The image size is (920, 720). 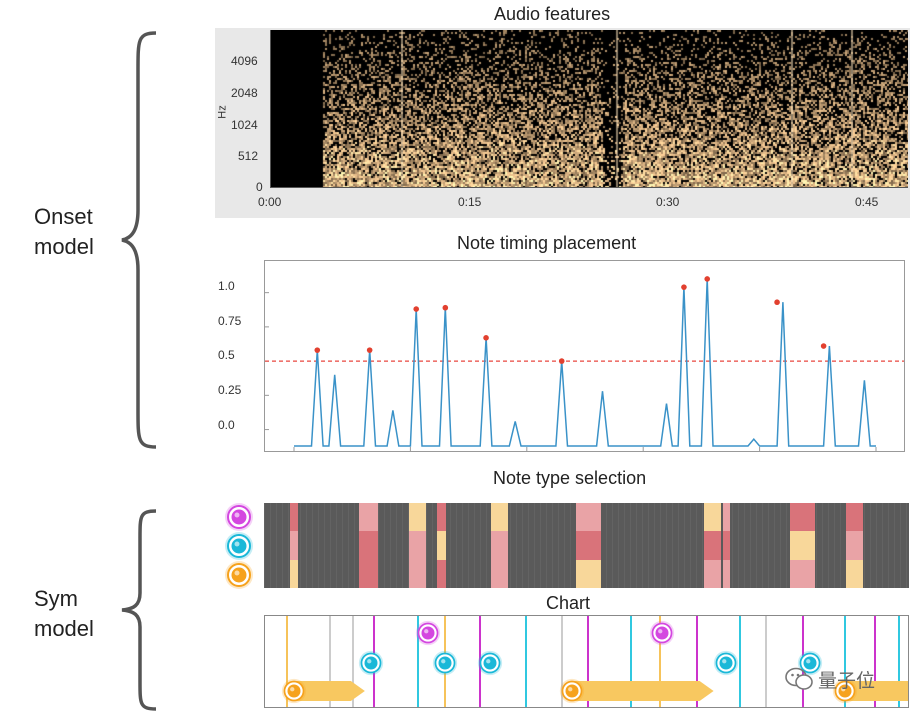 I want to click on note-type-grid, so click(x=586, y=545).